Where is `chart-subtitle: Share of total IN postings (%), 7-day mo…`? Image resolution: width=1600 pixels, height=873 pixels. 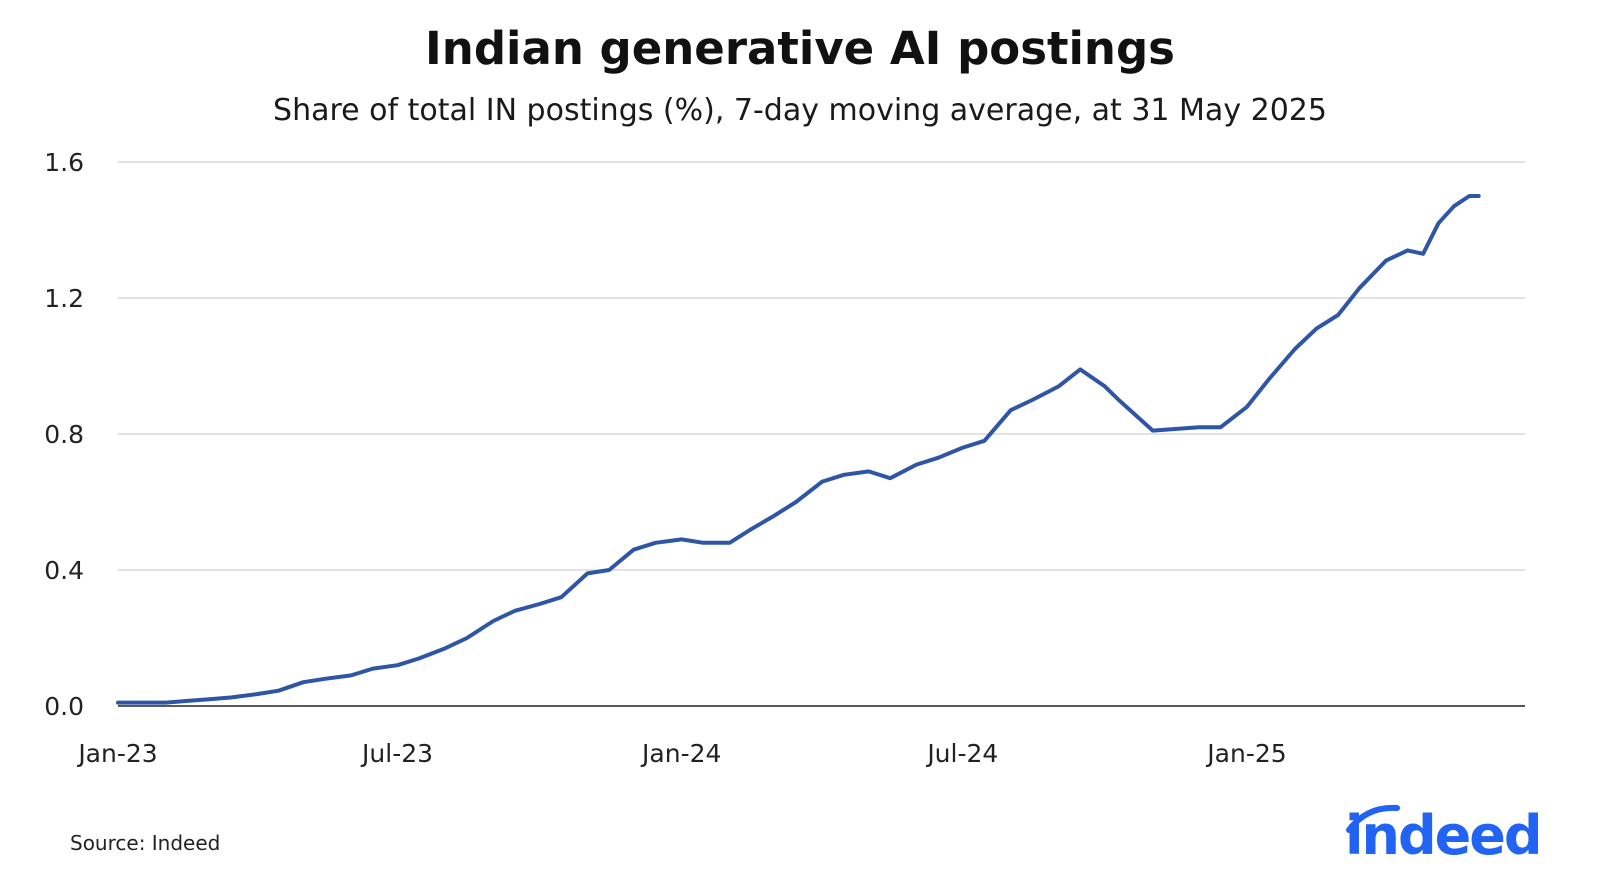 chart-subtitle: Share of total IN postings (%), 7-day mo… is located at coordinates (800, 110).